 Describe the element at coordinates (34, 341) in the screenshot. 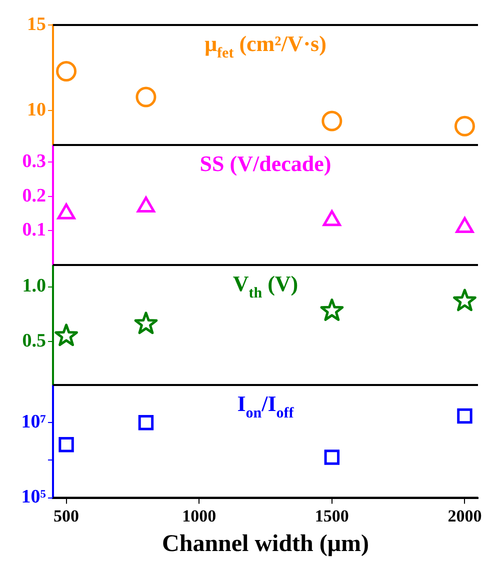

I see `y-tick-label: 0.5` at that location.